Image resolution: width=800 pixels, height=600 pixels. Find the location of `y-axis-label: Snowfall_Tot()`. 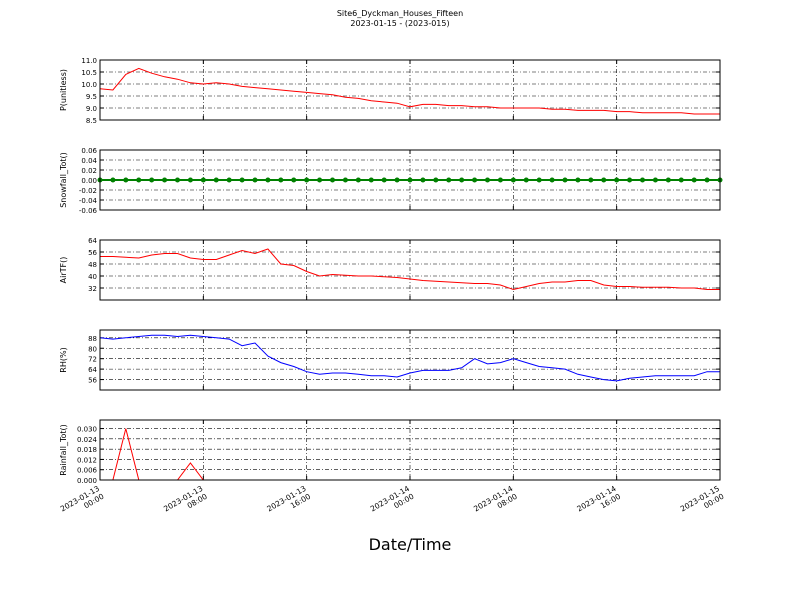

y-axis-label: Snowfall_Tot() is located at coordinates (63, 180).